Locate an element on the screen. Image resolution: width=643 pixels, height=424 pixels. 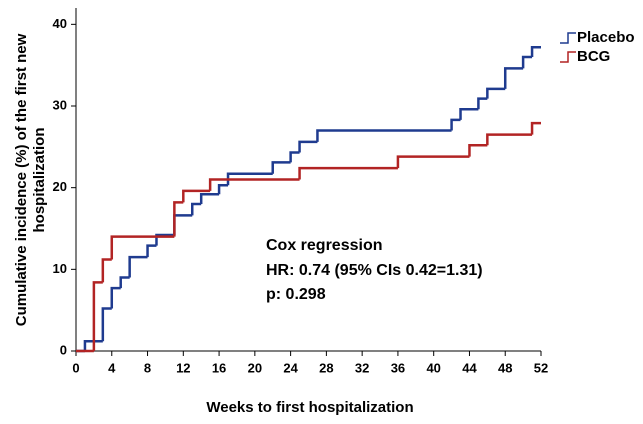
x-tick-label: 16 is located at coordinates (219, 367).